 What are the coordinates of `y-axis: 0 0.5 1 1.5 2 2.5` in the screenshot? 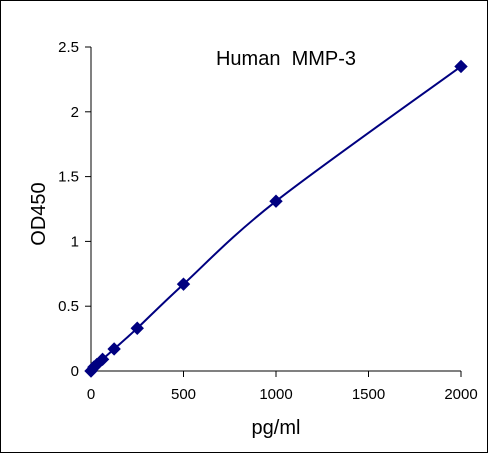 It's located at (75, 209).